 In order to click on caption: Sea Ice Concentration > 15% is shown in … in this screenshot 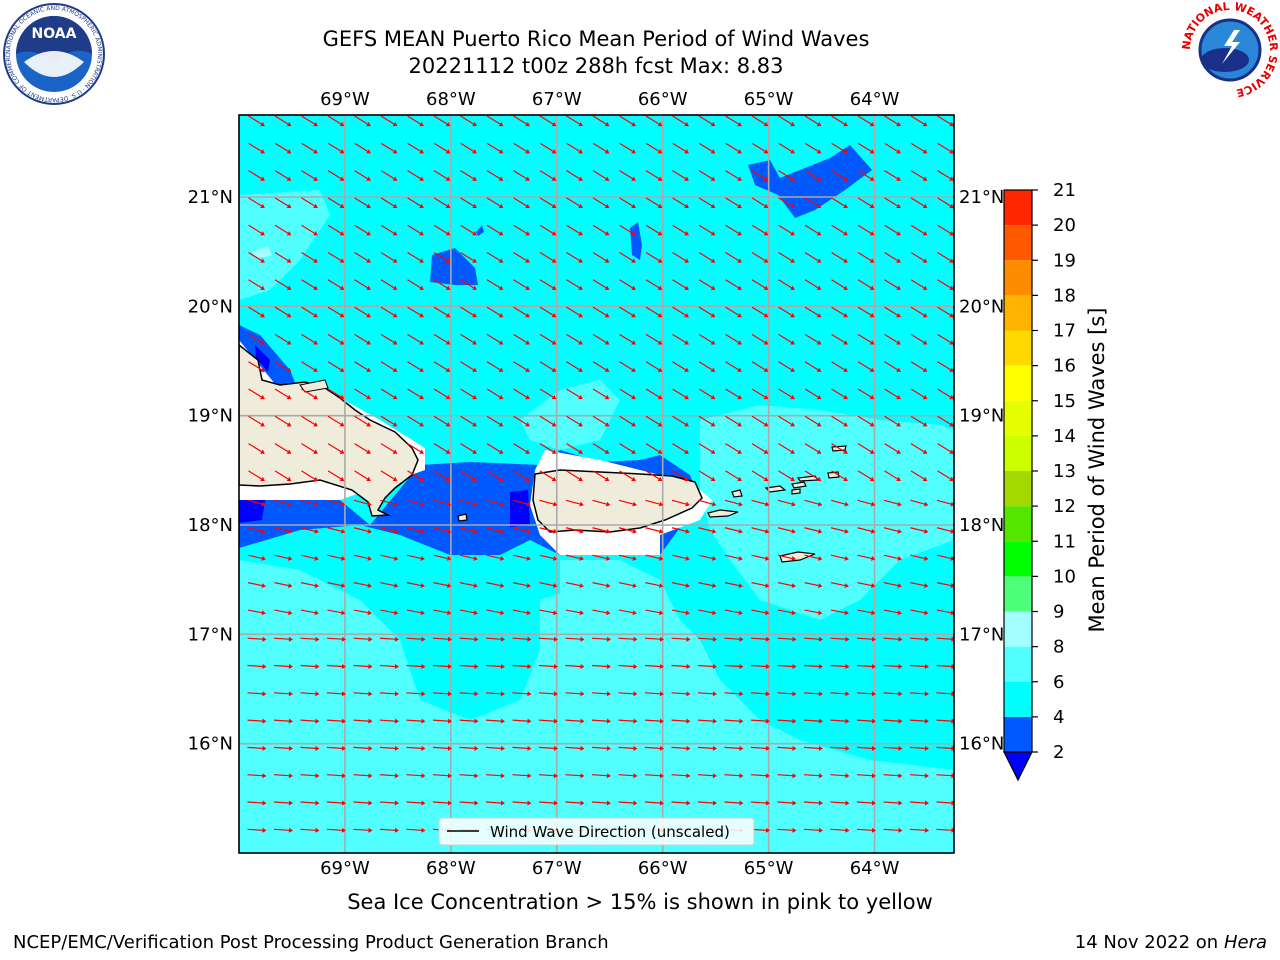, I will do `click(640, 902)`.